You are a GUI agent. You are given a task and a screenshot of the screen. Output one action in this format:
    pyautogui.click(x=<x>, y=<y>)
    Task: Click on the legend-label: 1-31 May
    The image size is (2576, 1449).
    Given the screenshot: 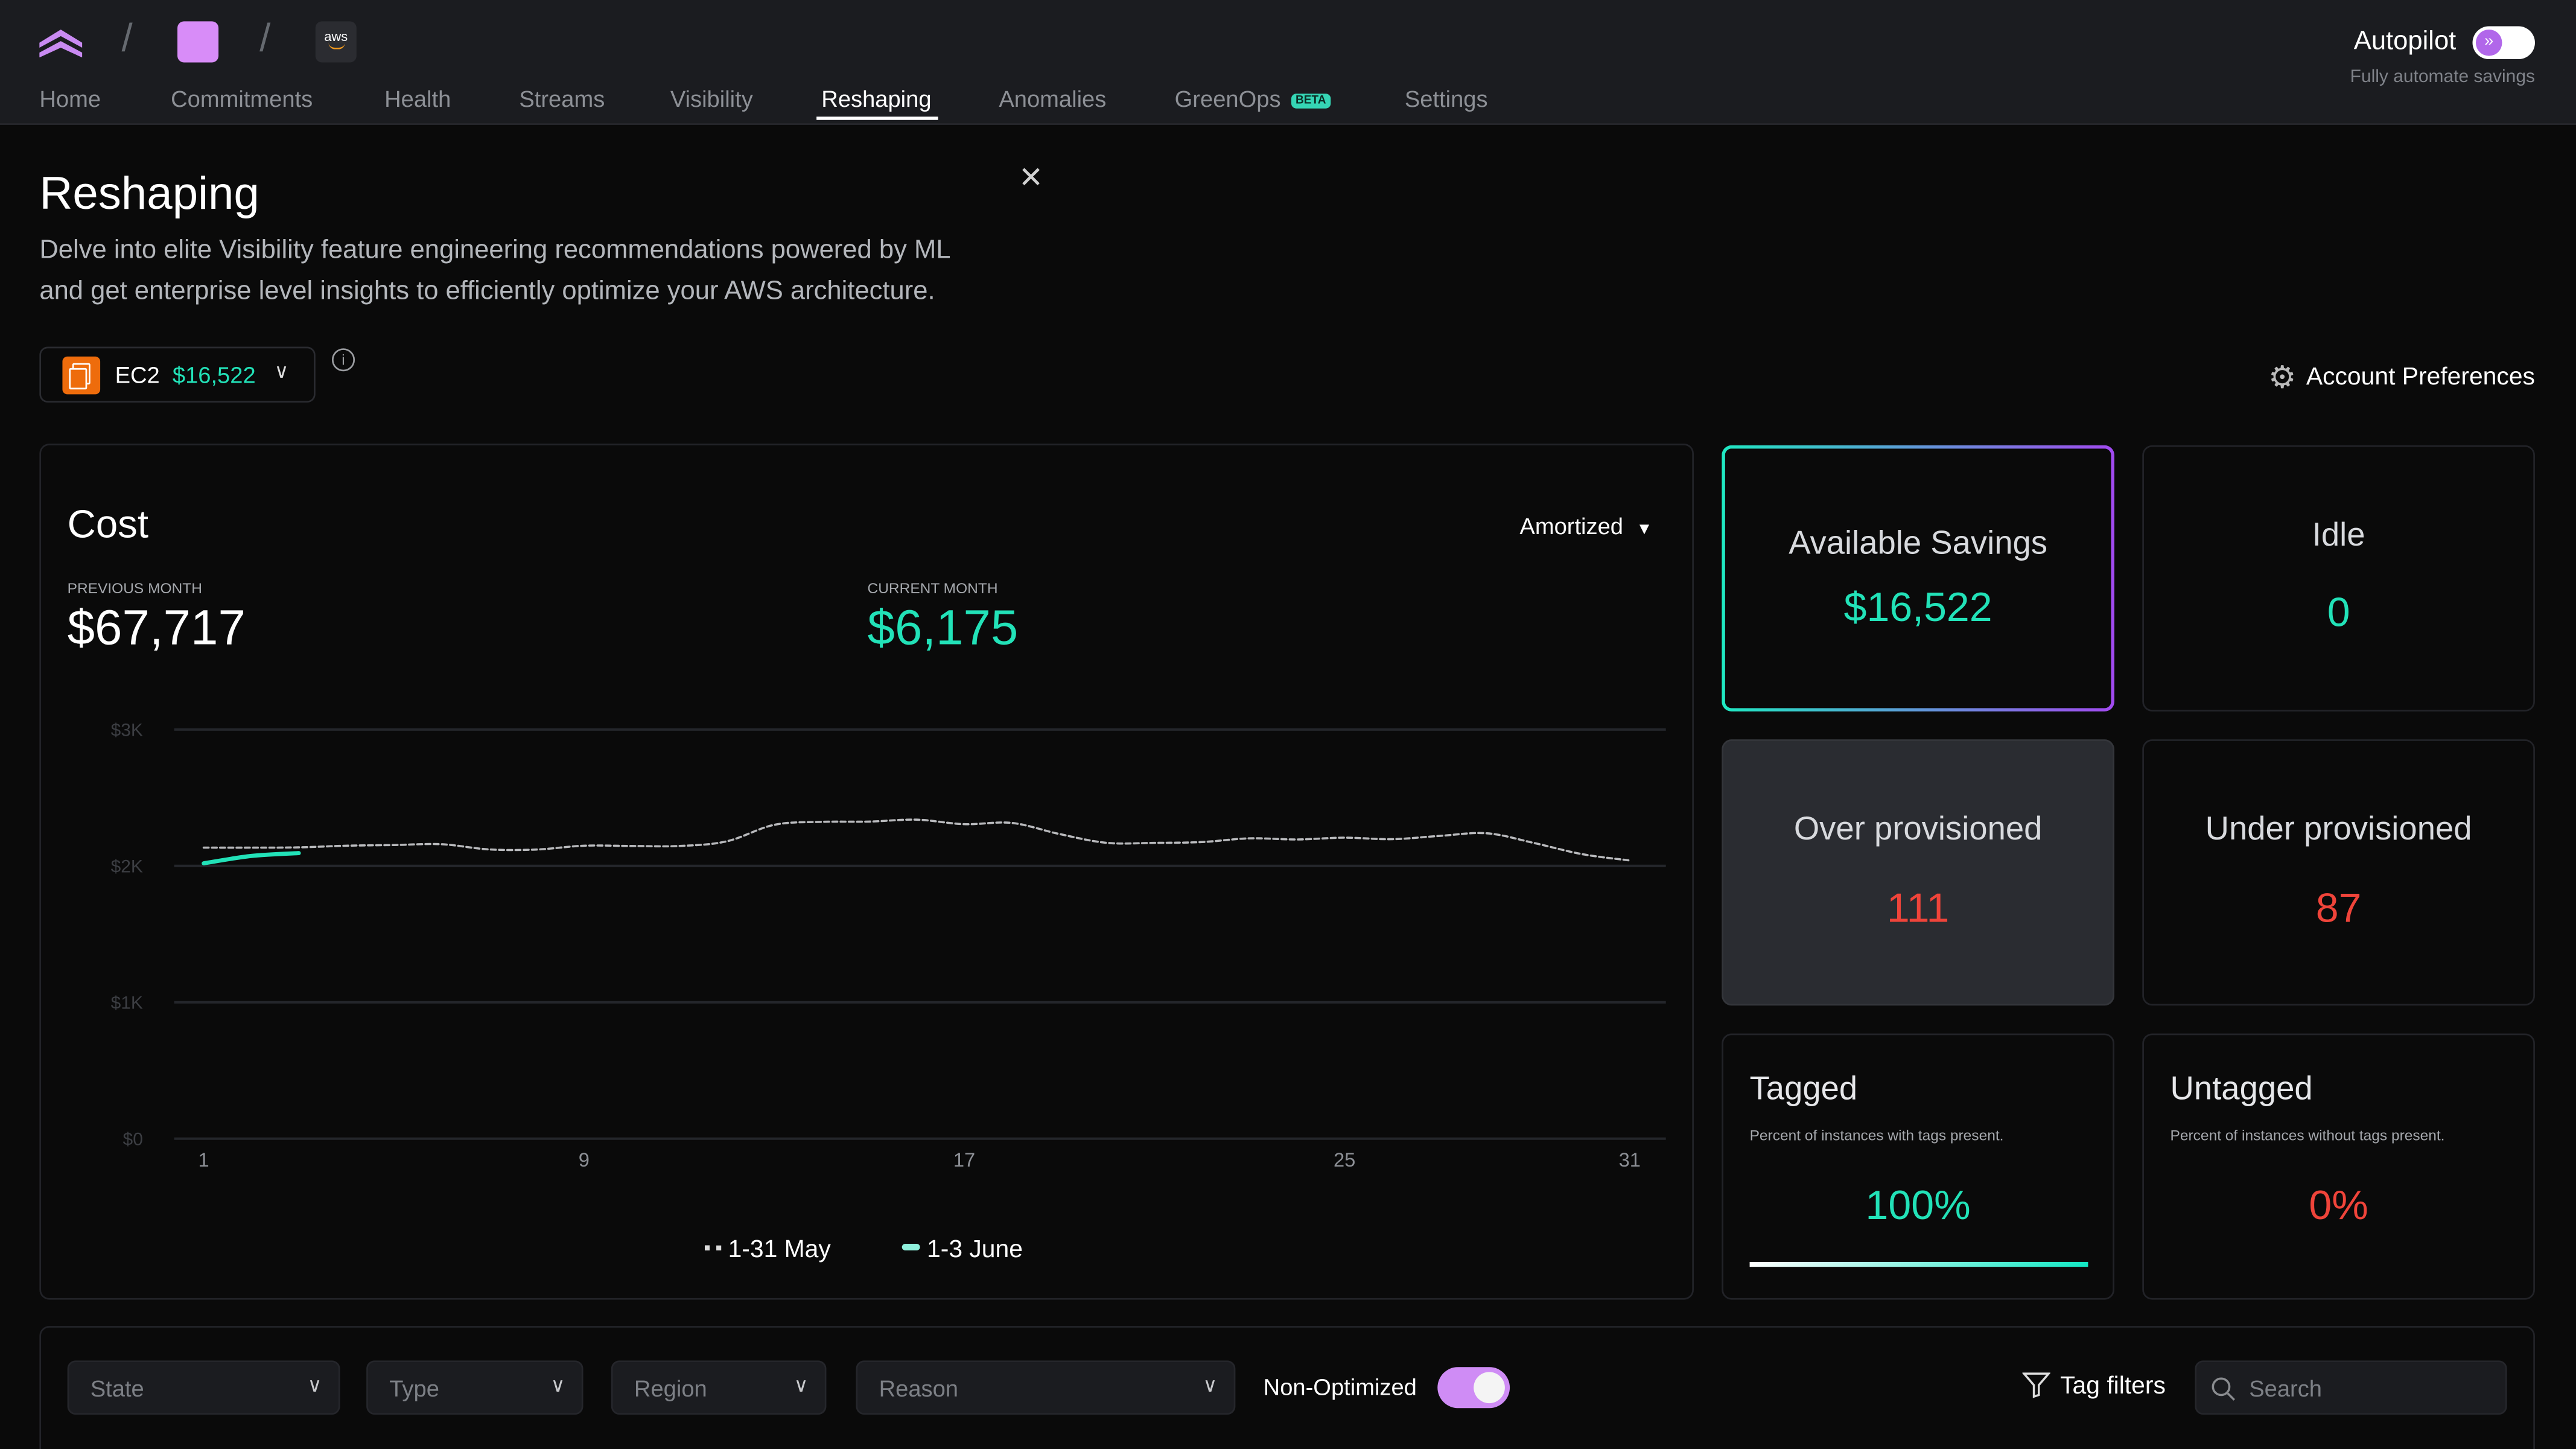 What is the action you would take?
    pyautogui.click(x=779, y=1249)
    